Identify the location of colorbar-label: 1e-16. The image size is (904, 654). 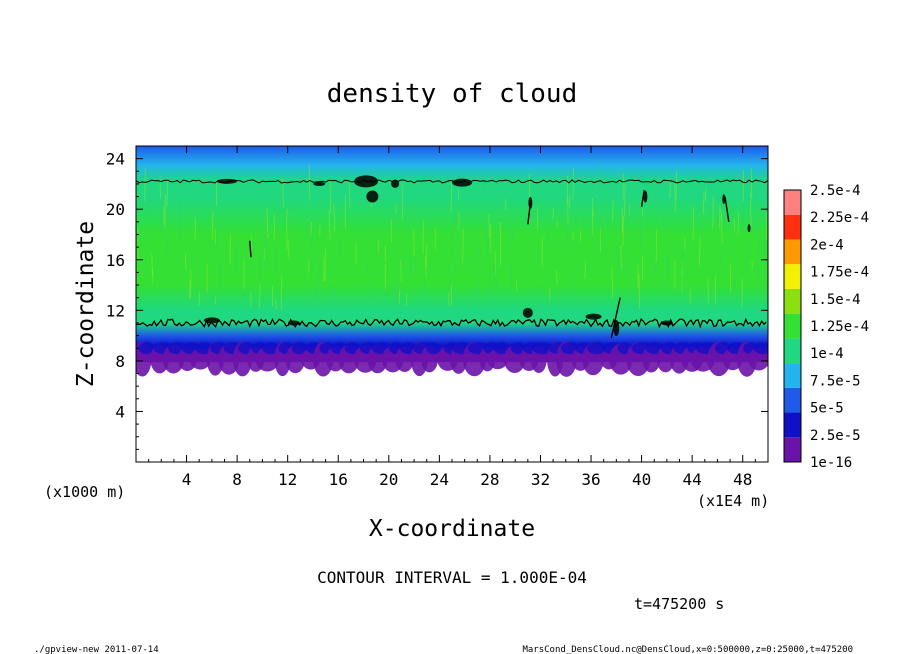
(831, 463).